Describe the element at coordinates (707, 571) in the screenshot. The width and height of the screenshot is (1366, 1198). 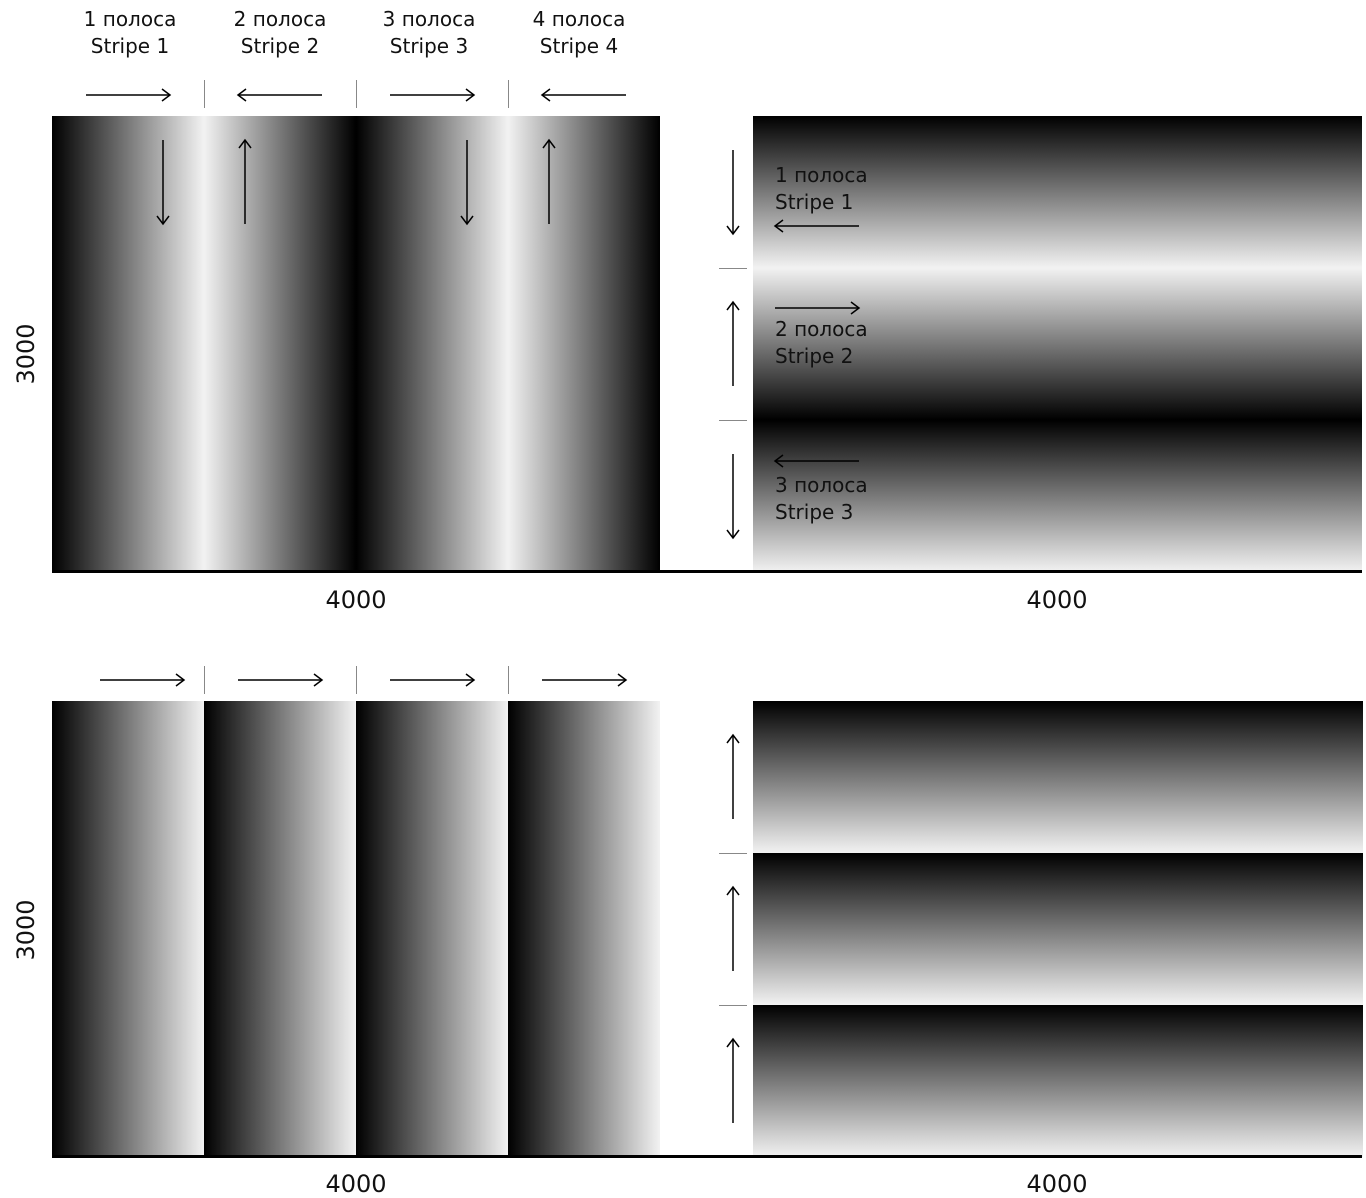
I see `top-baseline` at that location.